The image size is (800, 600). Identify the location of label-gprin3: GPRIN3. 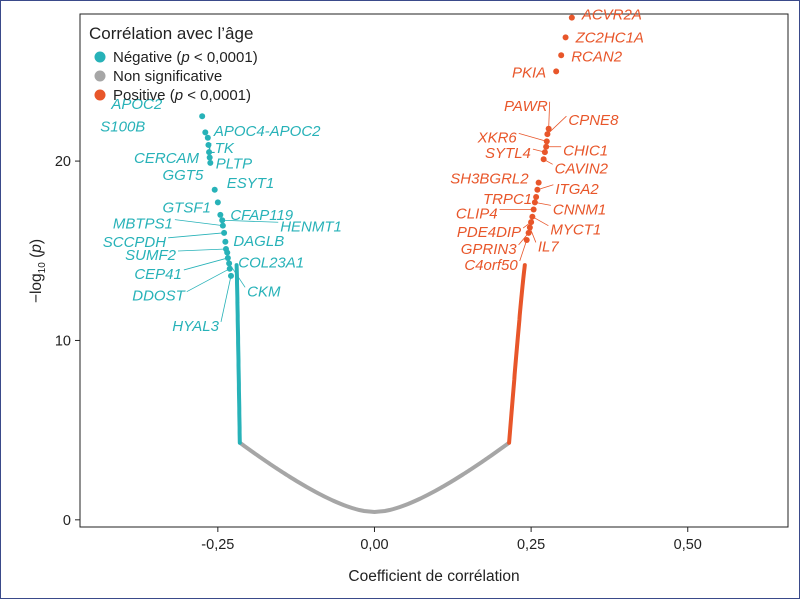
(489, 249).